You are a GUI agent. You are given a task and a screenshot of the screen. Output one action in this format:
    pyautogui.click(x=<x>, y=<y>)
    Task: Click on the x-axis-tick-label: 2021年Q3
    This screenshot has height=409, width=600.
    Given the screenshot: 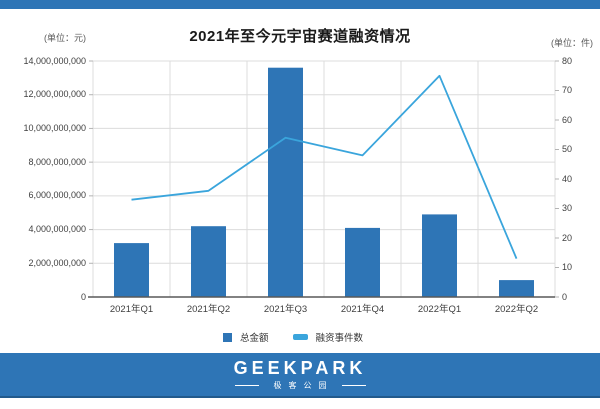 What is the action you would take?
    pyautogui.click(x=285, y=309)
    